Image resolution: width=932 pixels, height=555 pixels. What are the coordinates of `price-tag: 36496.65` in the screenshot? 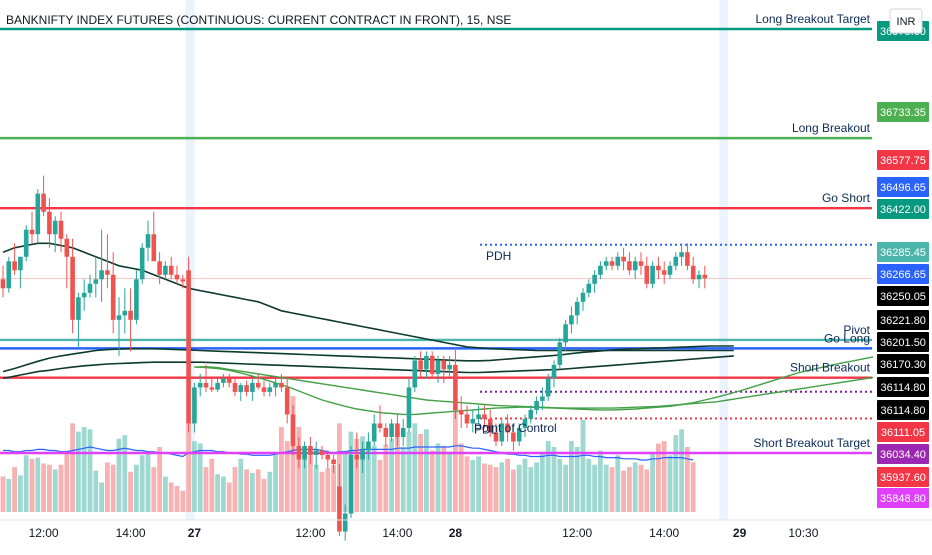 It's located at (903, 187).